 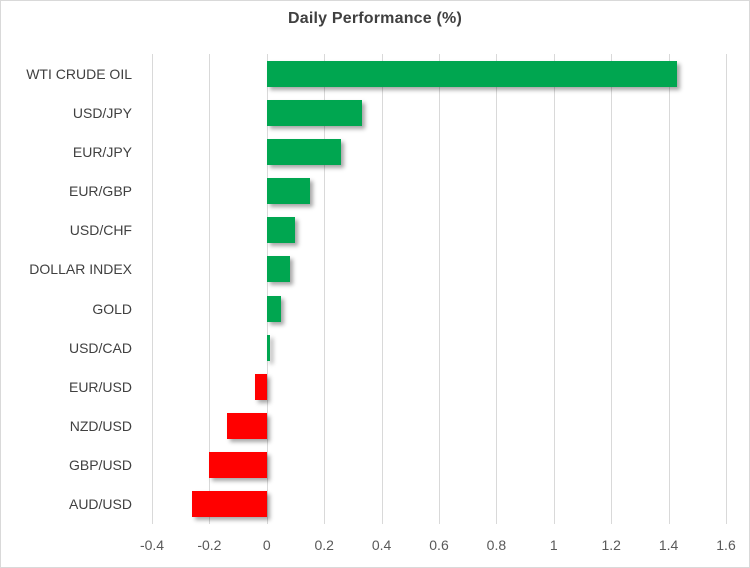 I want to click on gridline-x-0.2, so click(x=324, y=289).